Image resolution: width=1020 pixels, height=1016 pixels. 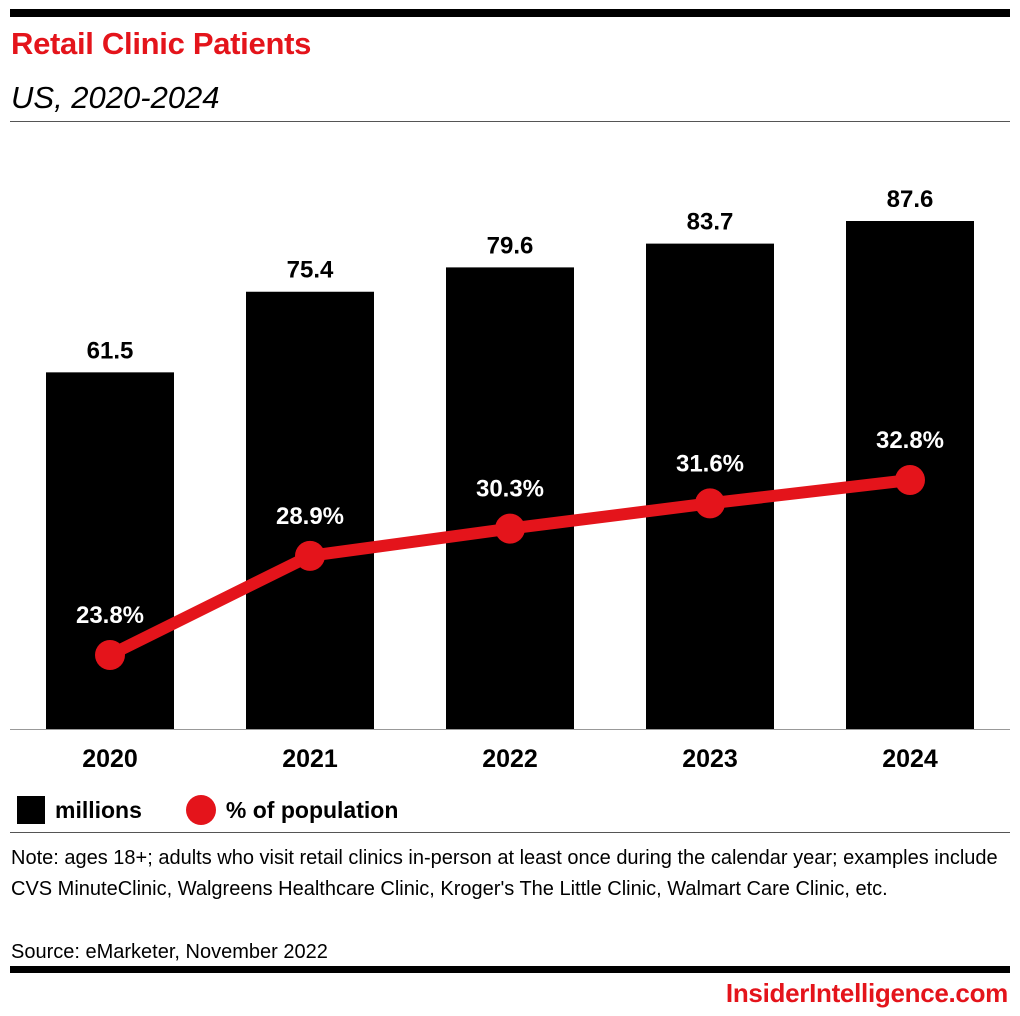 I want to click on line-value-label: 32.8%, so click(x=910, y=440).